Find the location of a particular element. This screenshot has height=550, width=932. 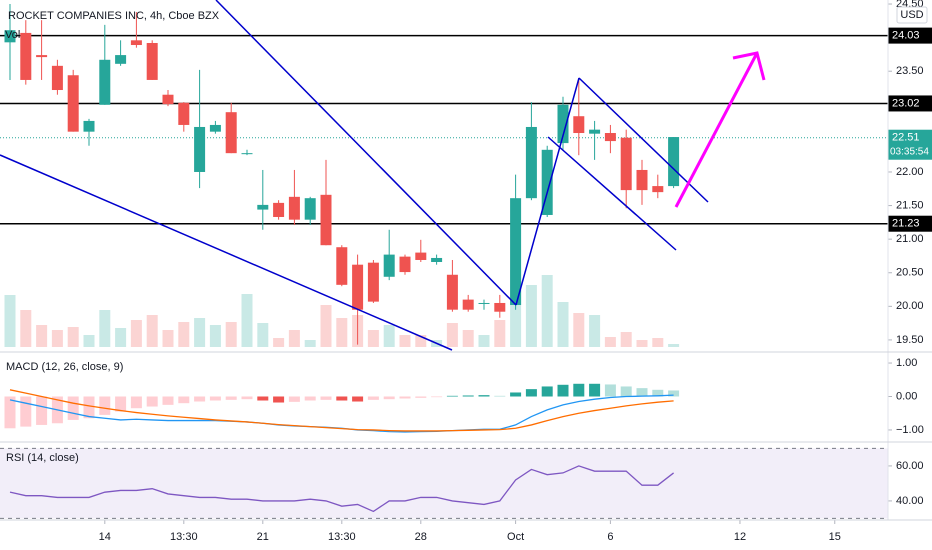

series-line is located at coordinates (341, 489).